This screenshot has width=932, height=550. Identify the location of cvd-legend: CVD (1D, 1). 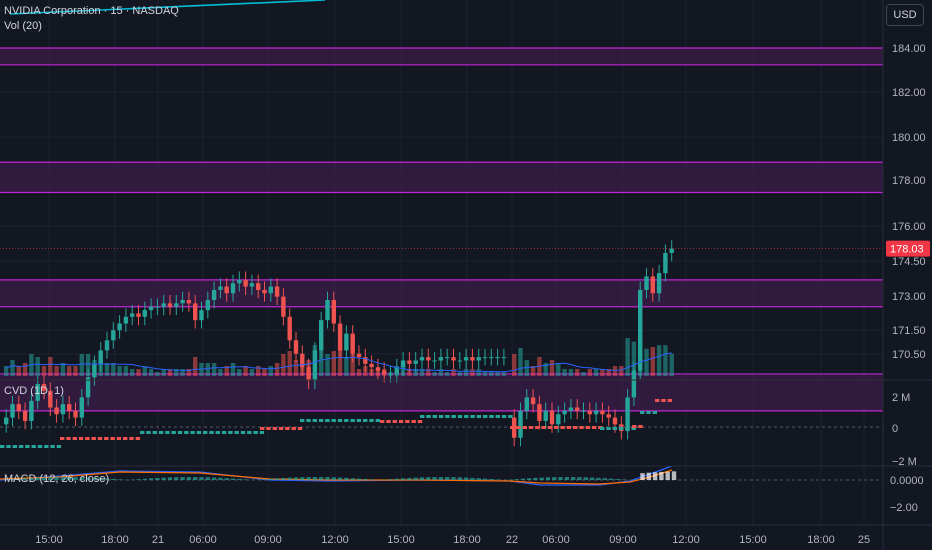
(34, 391).